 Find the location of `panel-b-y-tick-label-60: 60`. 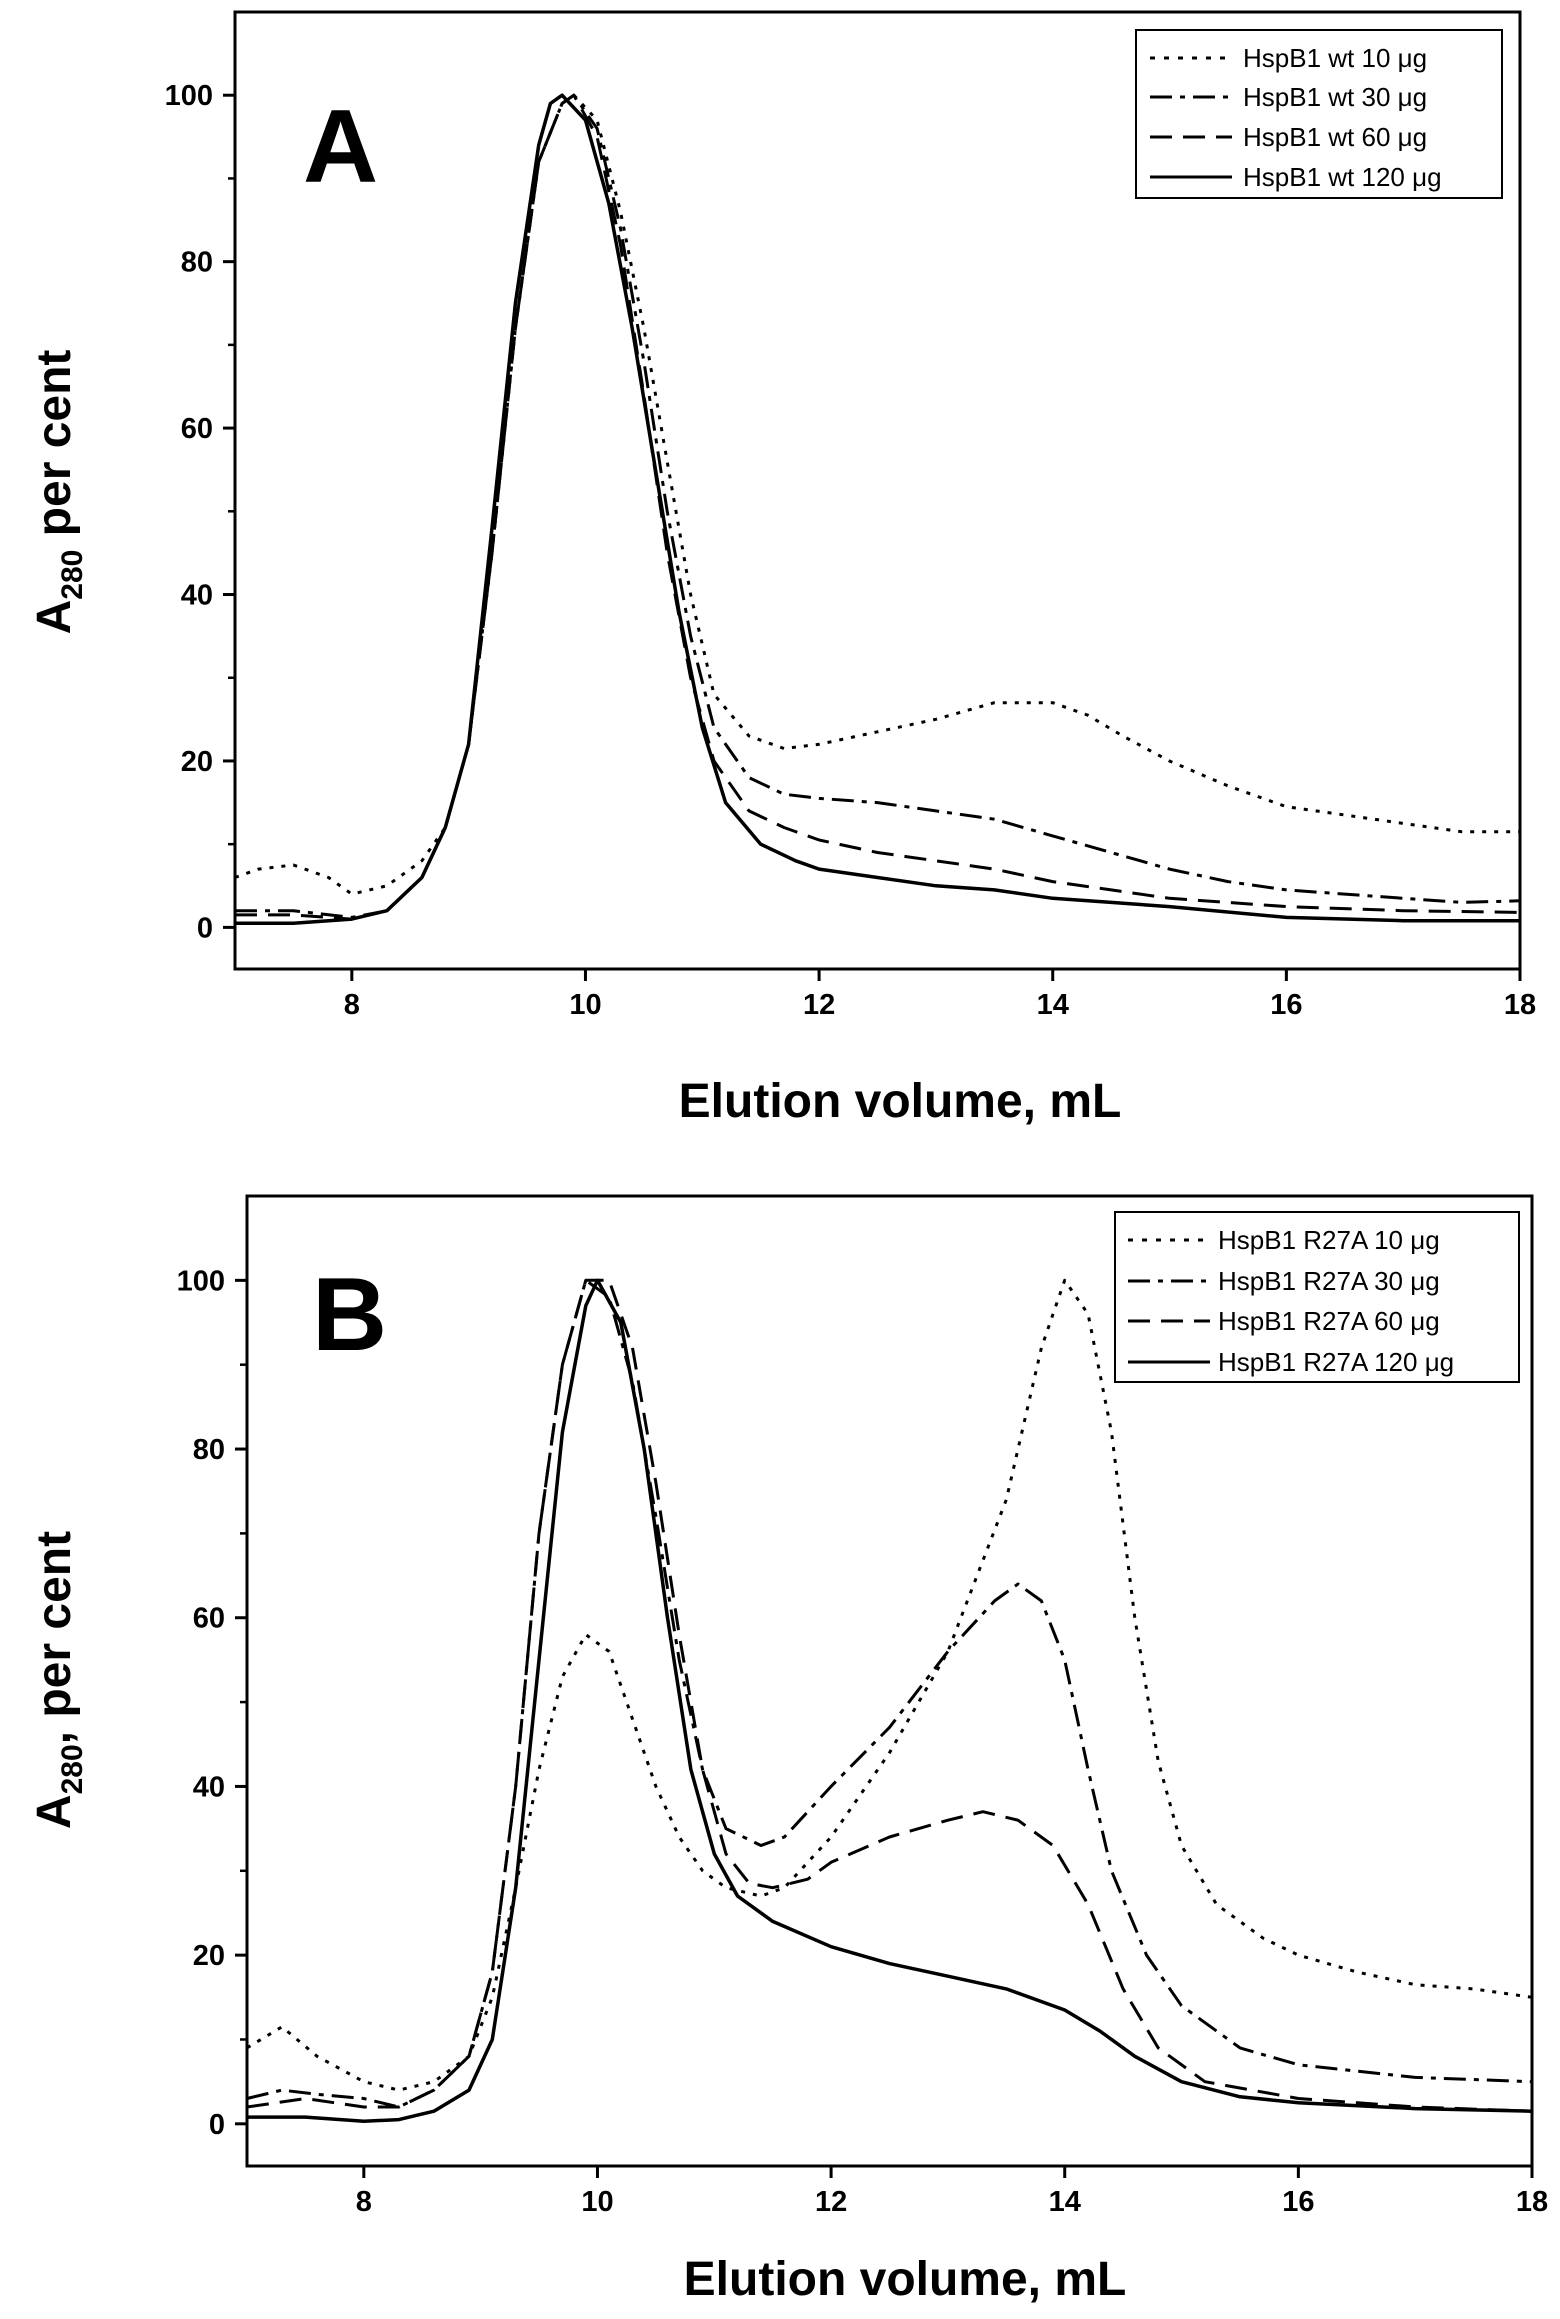

panel-b-y-tick-label-60: 60 is located at coordinates (209, 1619).